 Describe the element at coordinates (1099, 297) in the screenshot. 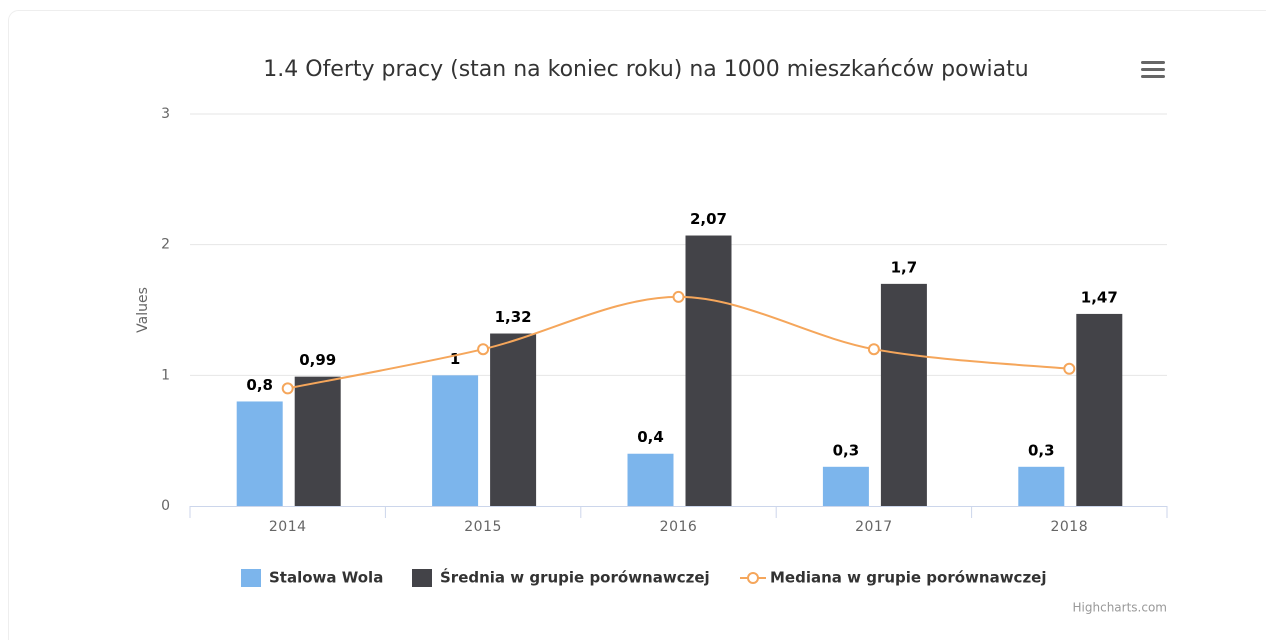

I see `value-label: 1,47` at that location.